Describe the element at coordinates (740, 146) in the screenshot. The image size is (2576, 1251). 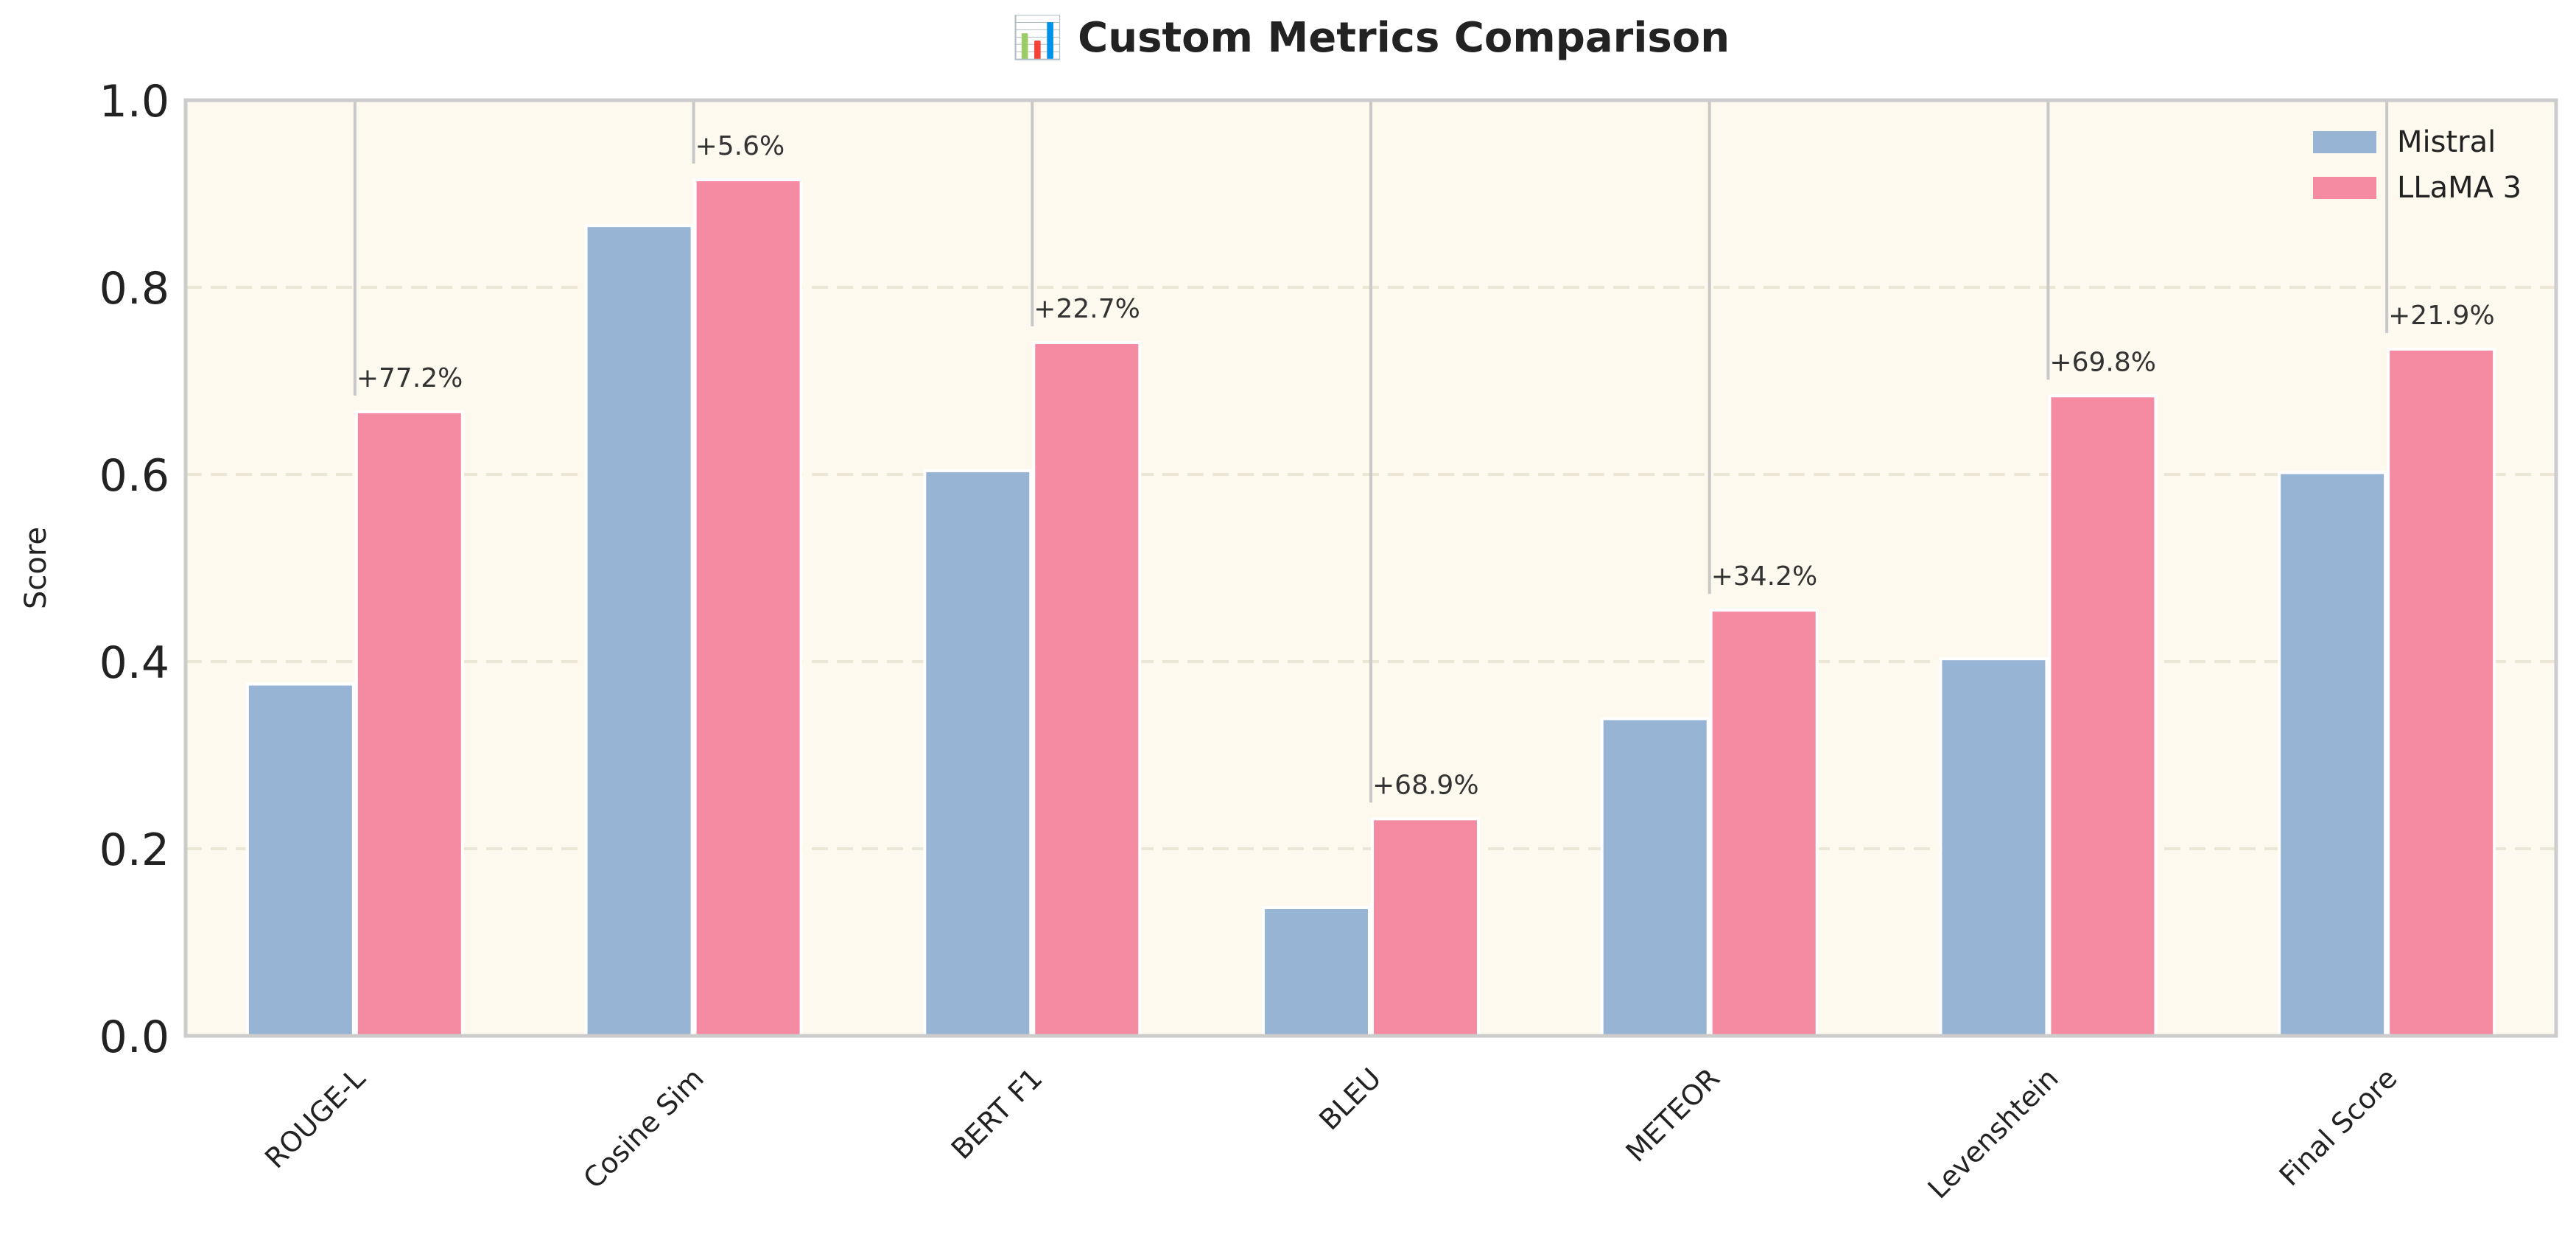
I see `improvement-label: +5.6%` at that location.